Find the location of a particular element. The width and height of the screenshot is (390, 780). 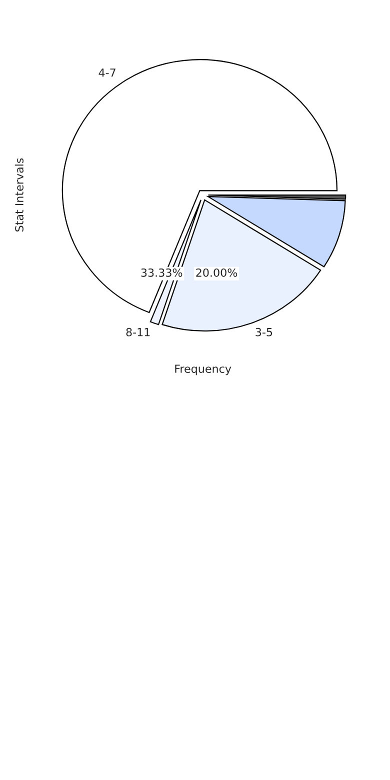

text: Stat Intervals is located at coordinates (19, 195).